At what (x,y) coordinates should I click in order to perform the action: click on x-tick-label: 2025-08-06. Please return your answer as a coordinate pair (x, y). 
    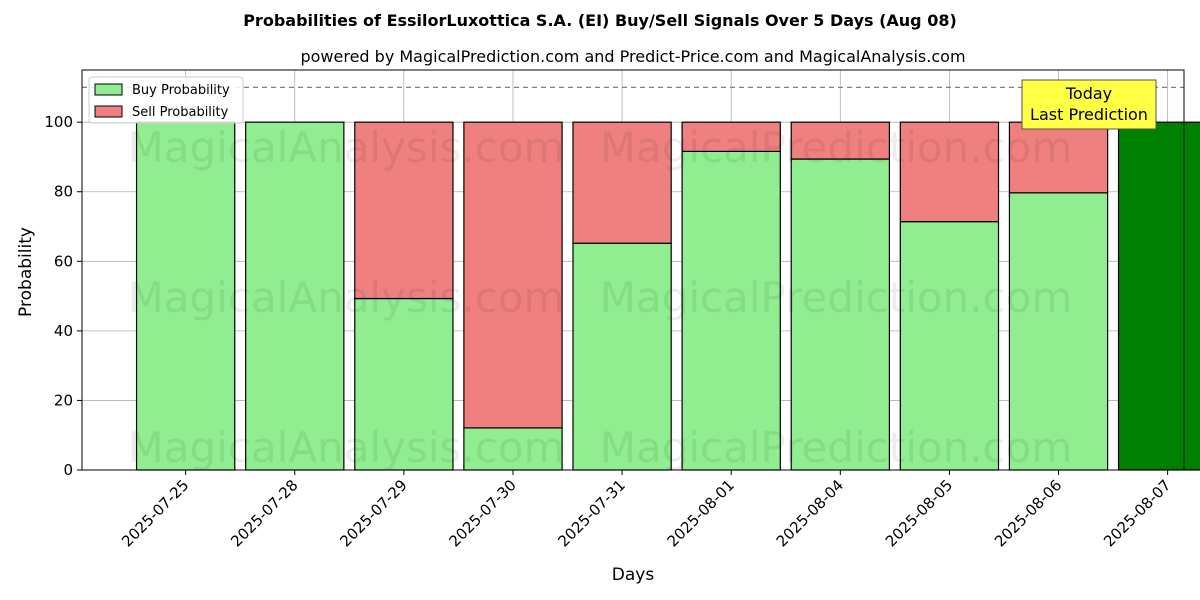
    Looking at the image, I should click on (1028, 513).